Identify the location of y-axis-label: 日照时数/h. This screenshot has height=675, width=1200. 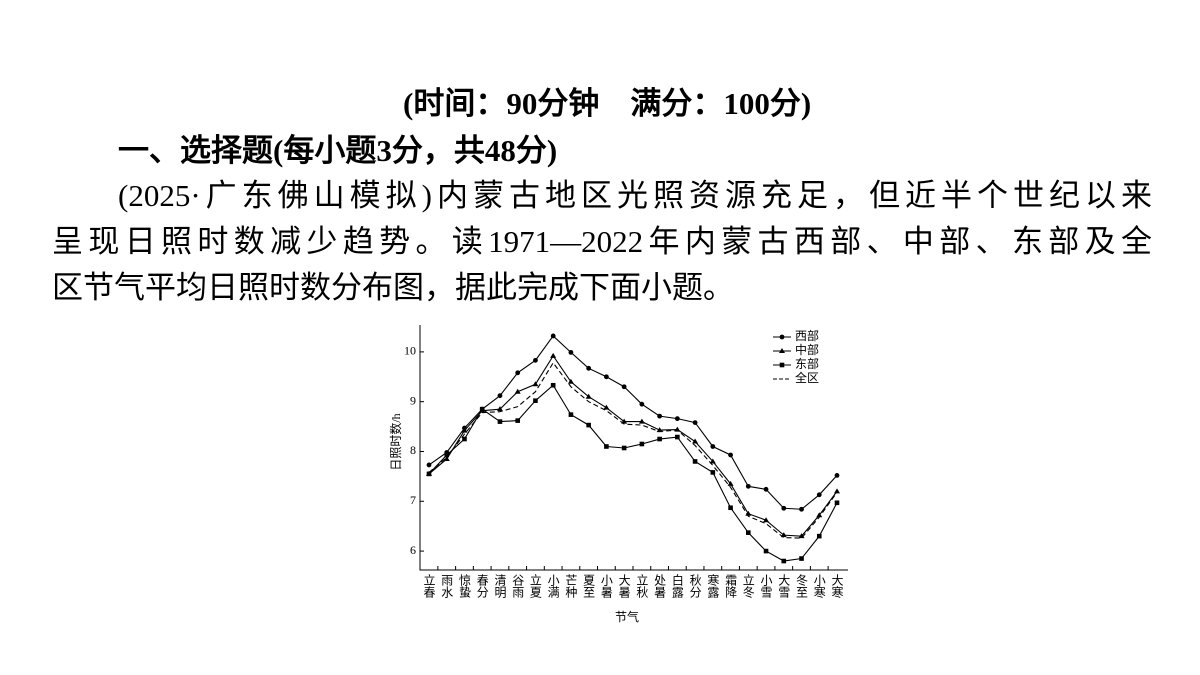
(395, 441).